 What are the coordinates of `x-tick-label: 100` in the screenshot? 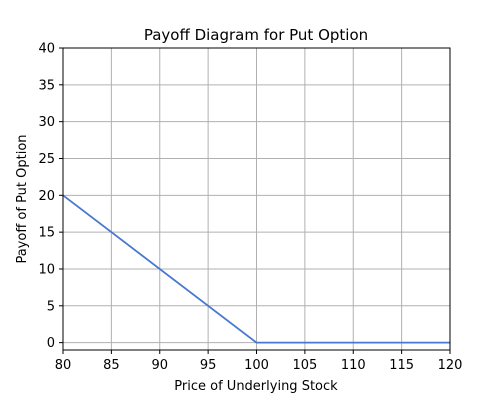 It's located at (256, 365).